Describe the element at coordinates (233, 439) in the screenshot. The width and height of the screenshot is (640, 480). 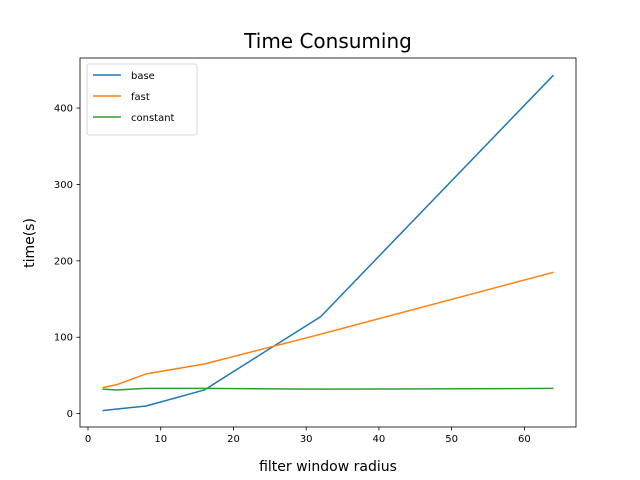
I see `x-tick-label: 20` at that location.